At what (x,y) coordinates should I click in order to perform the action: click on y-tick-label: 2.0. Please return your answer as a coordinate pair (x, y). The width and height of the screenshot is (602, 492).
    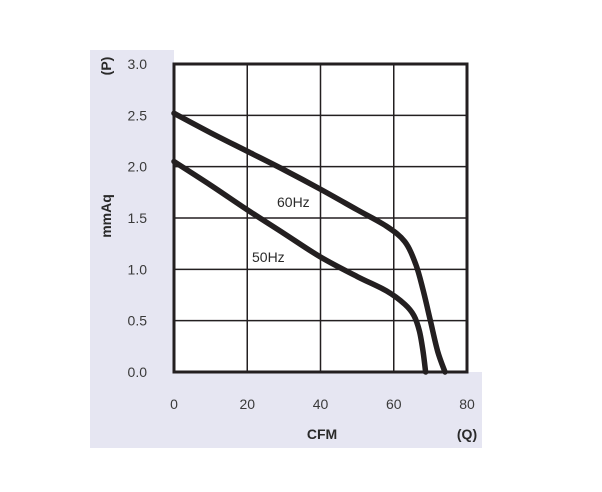
    Looking at the image, I should click on (138, 167).